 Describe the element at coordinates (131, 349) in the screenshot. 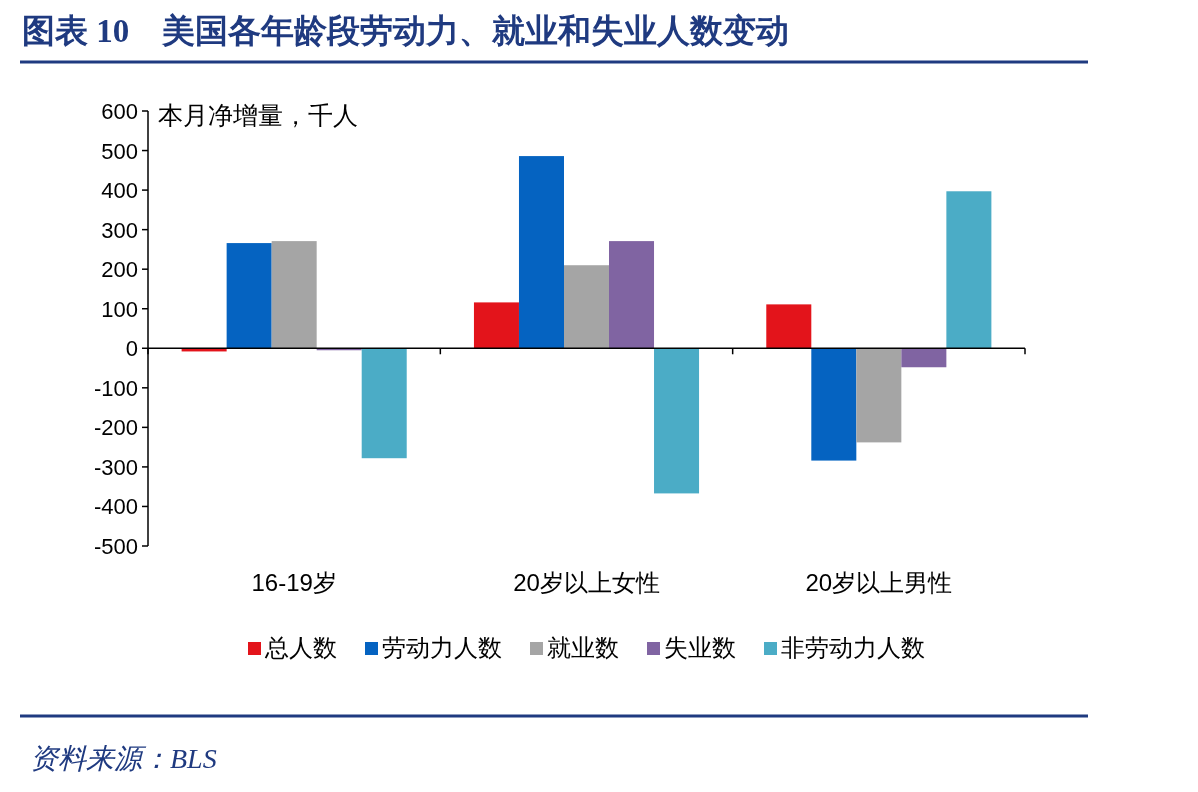

I see `y-tick-label: 0` at that location.